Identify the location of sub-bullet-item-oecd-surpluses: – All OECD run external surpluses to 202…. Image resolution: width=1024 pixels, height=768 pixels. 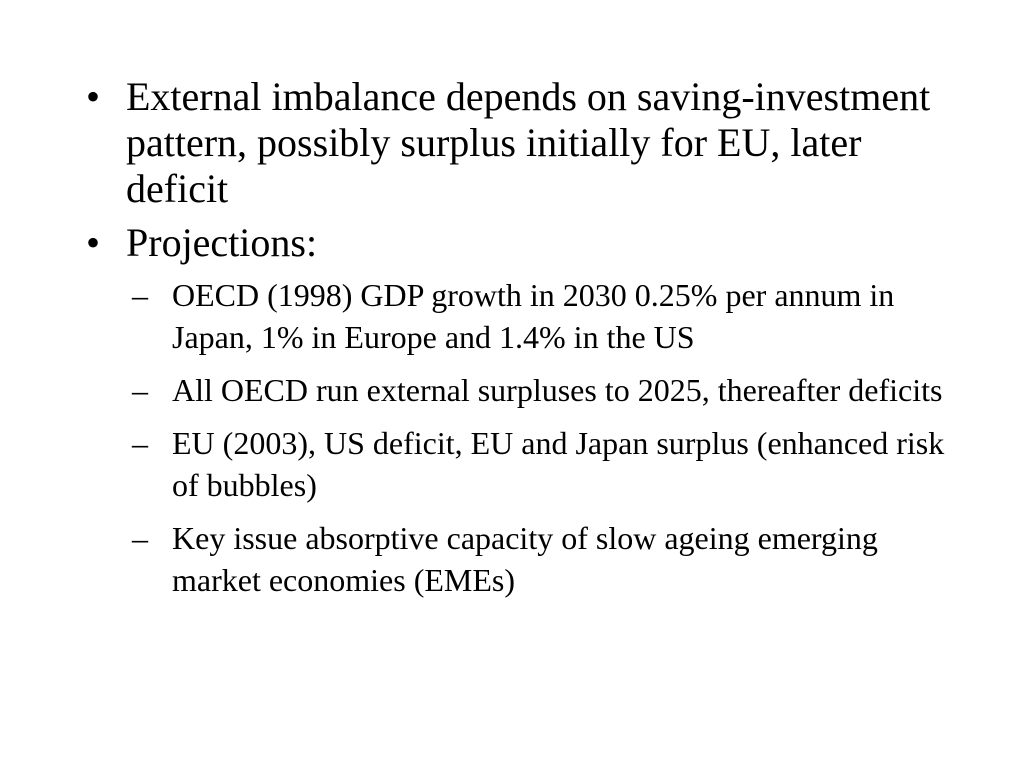
(526, 390).